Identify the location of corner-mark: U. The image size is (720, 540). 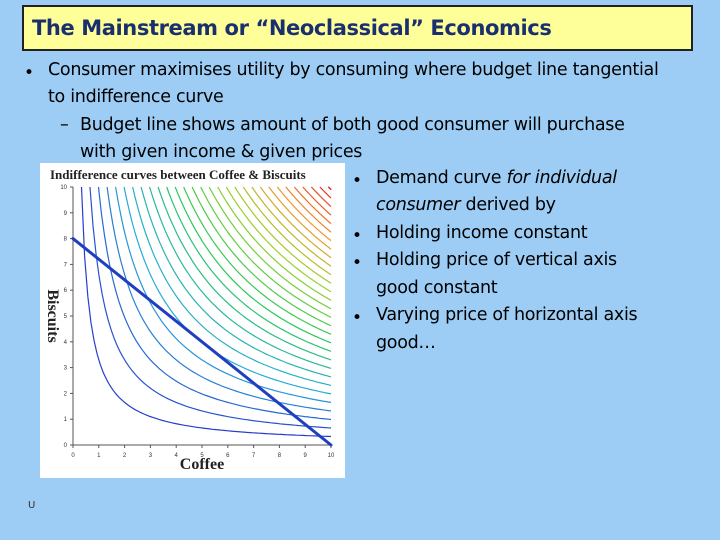
(32, 505).